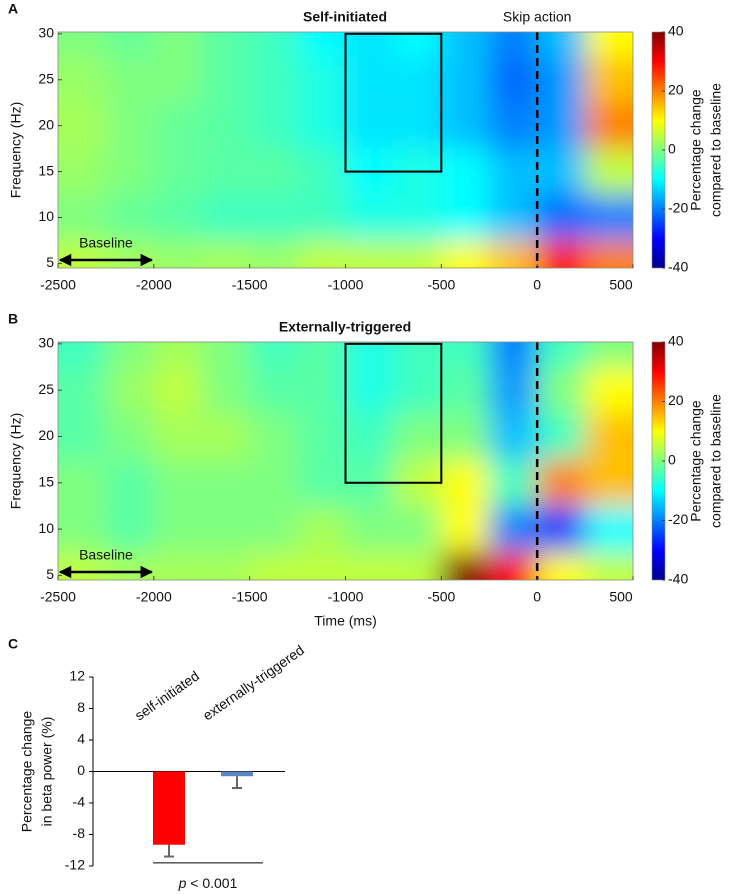 This screenshot has width=731, height=894. I want to click on p-symbol: p, so click(182, 883).